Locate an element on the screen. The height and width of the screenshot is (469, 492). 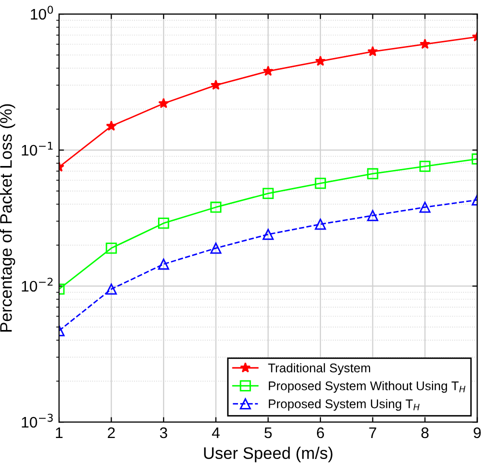
y-tick-label: 10$^{0}$ is located at coordinates (41, 13).